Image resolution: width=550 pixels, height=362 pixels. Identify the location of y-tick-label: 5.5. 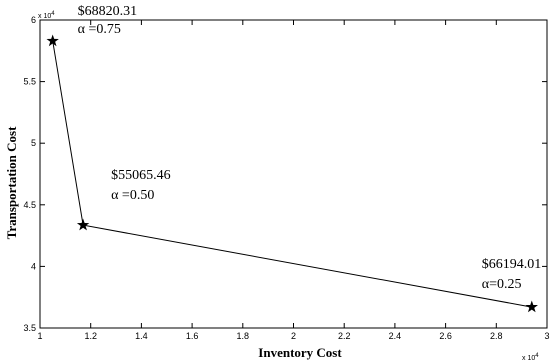
(29, 82).